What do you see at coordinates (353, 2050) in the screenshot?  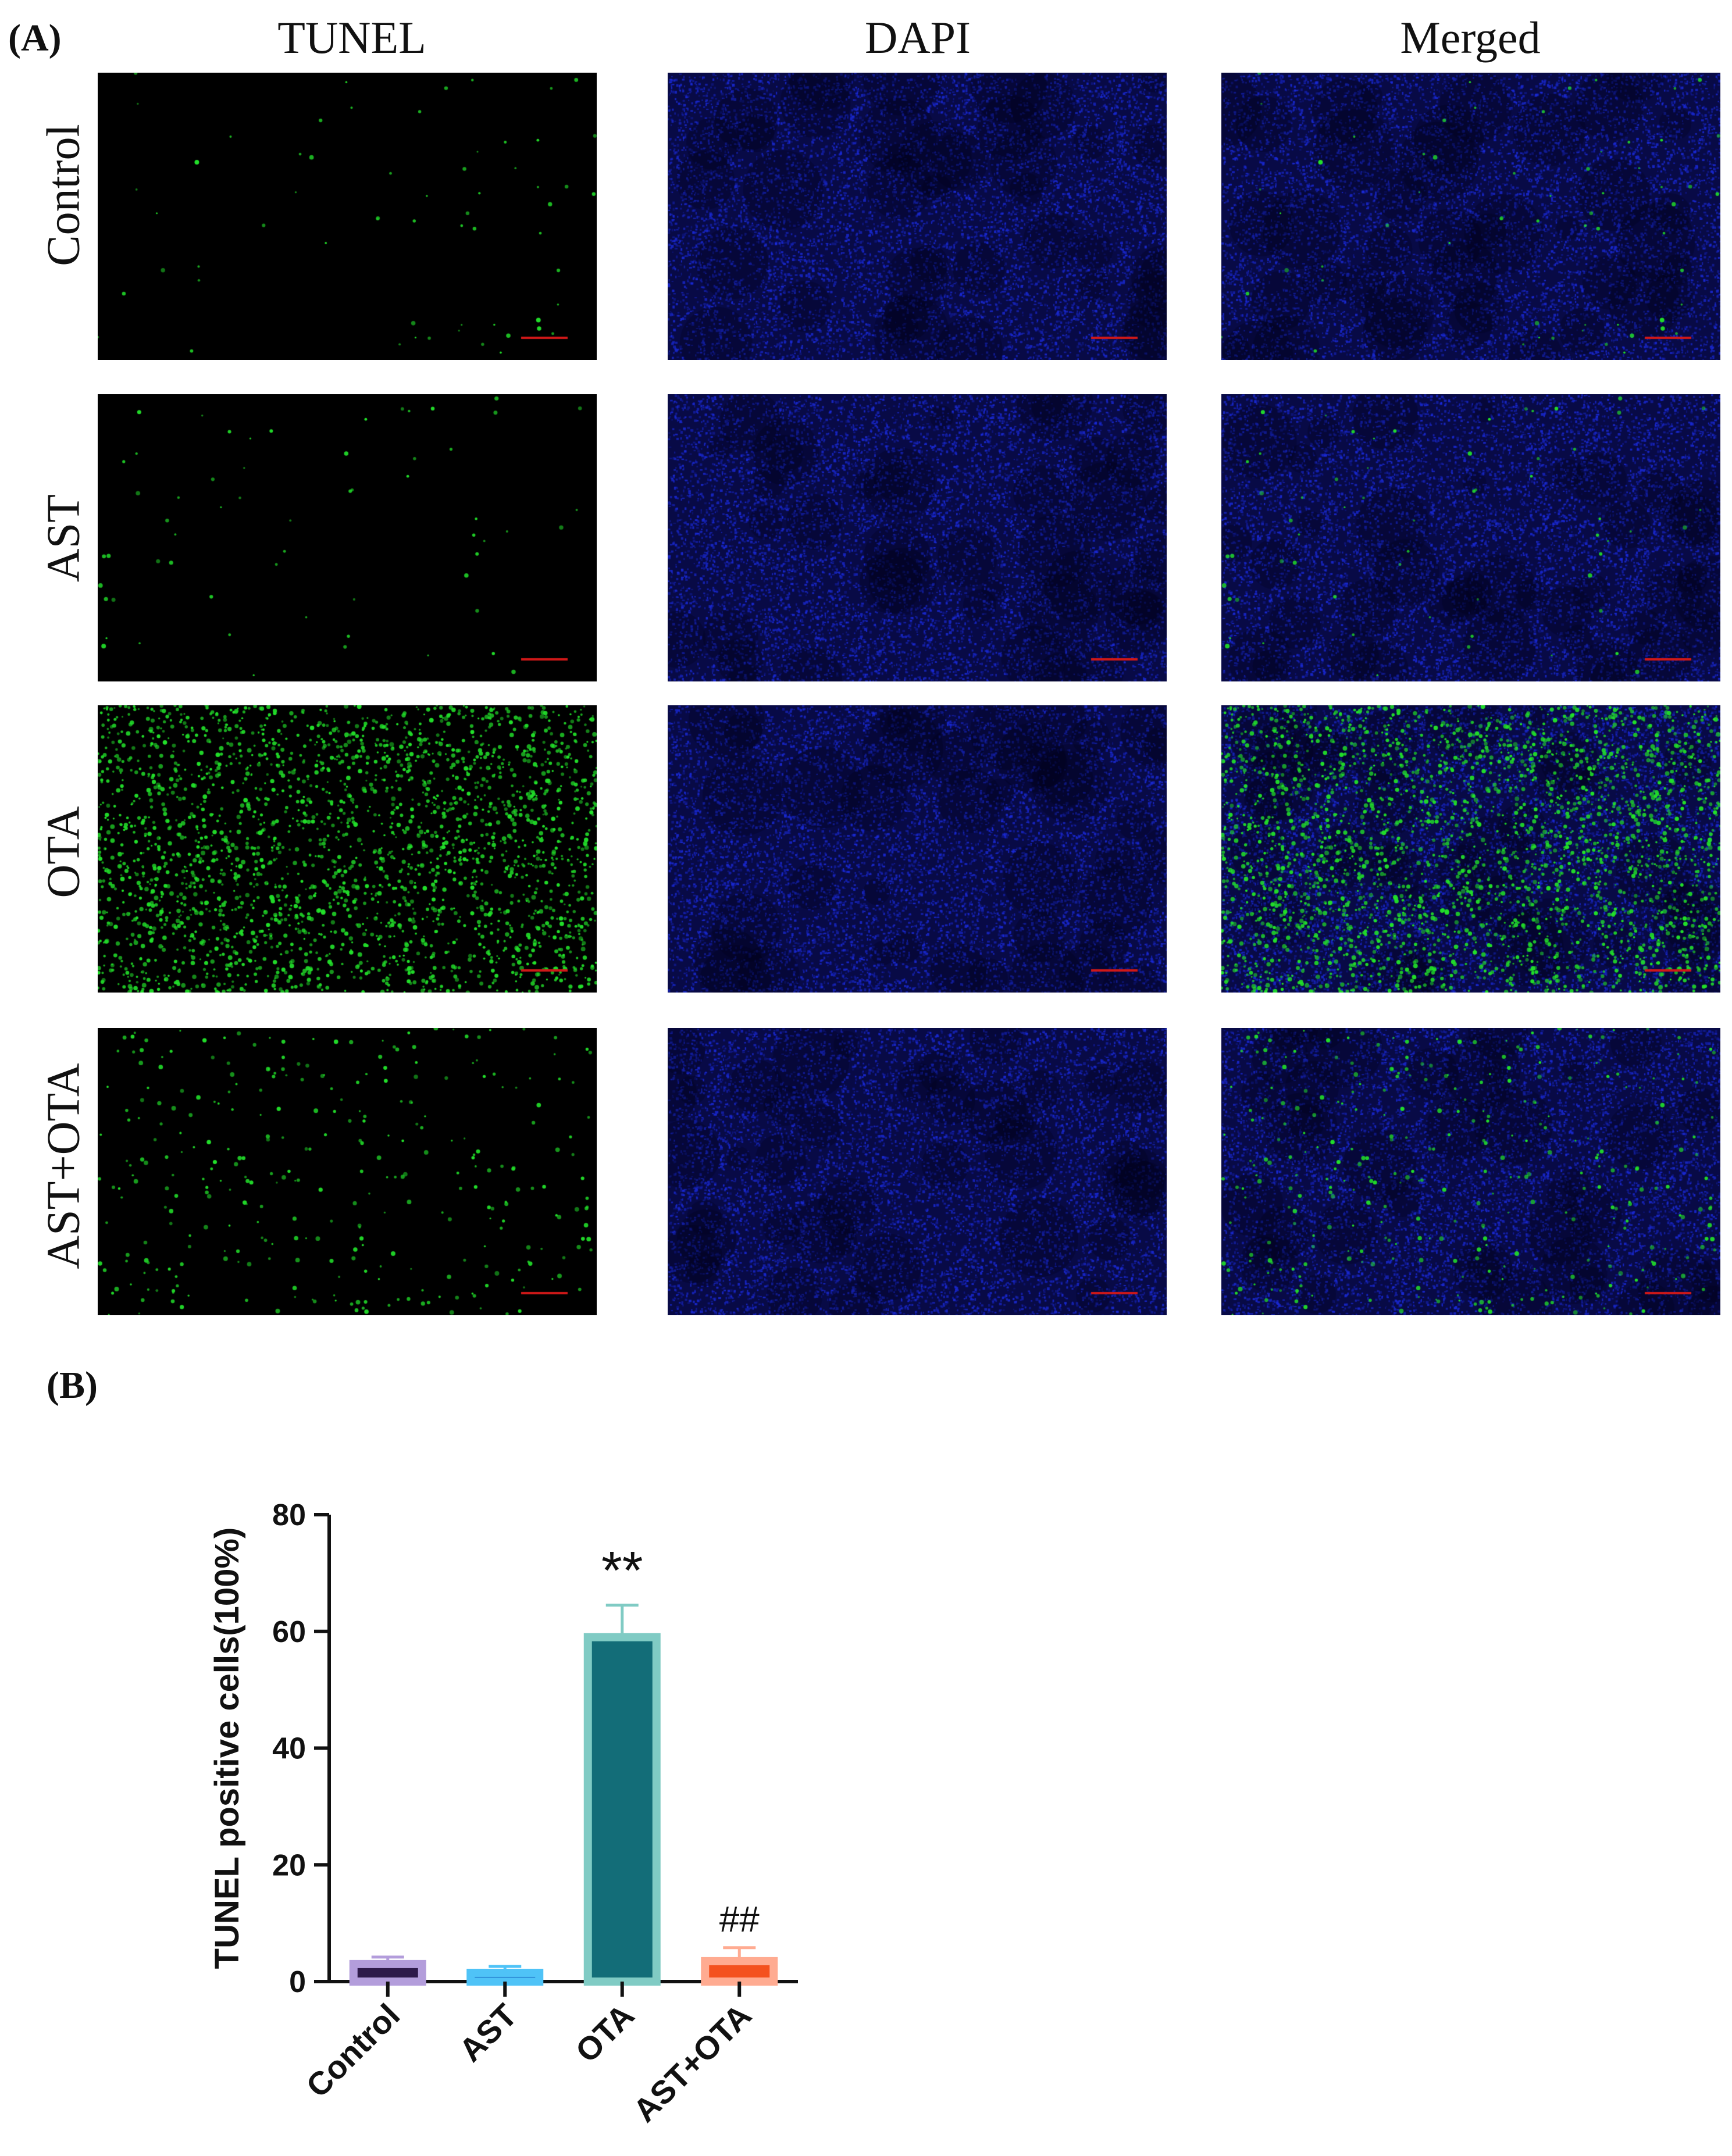 I see `x-tick-label: Control` at bounding box center [353, 2050].